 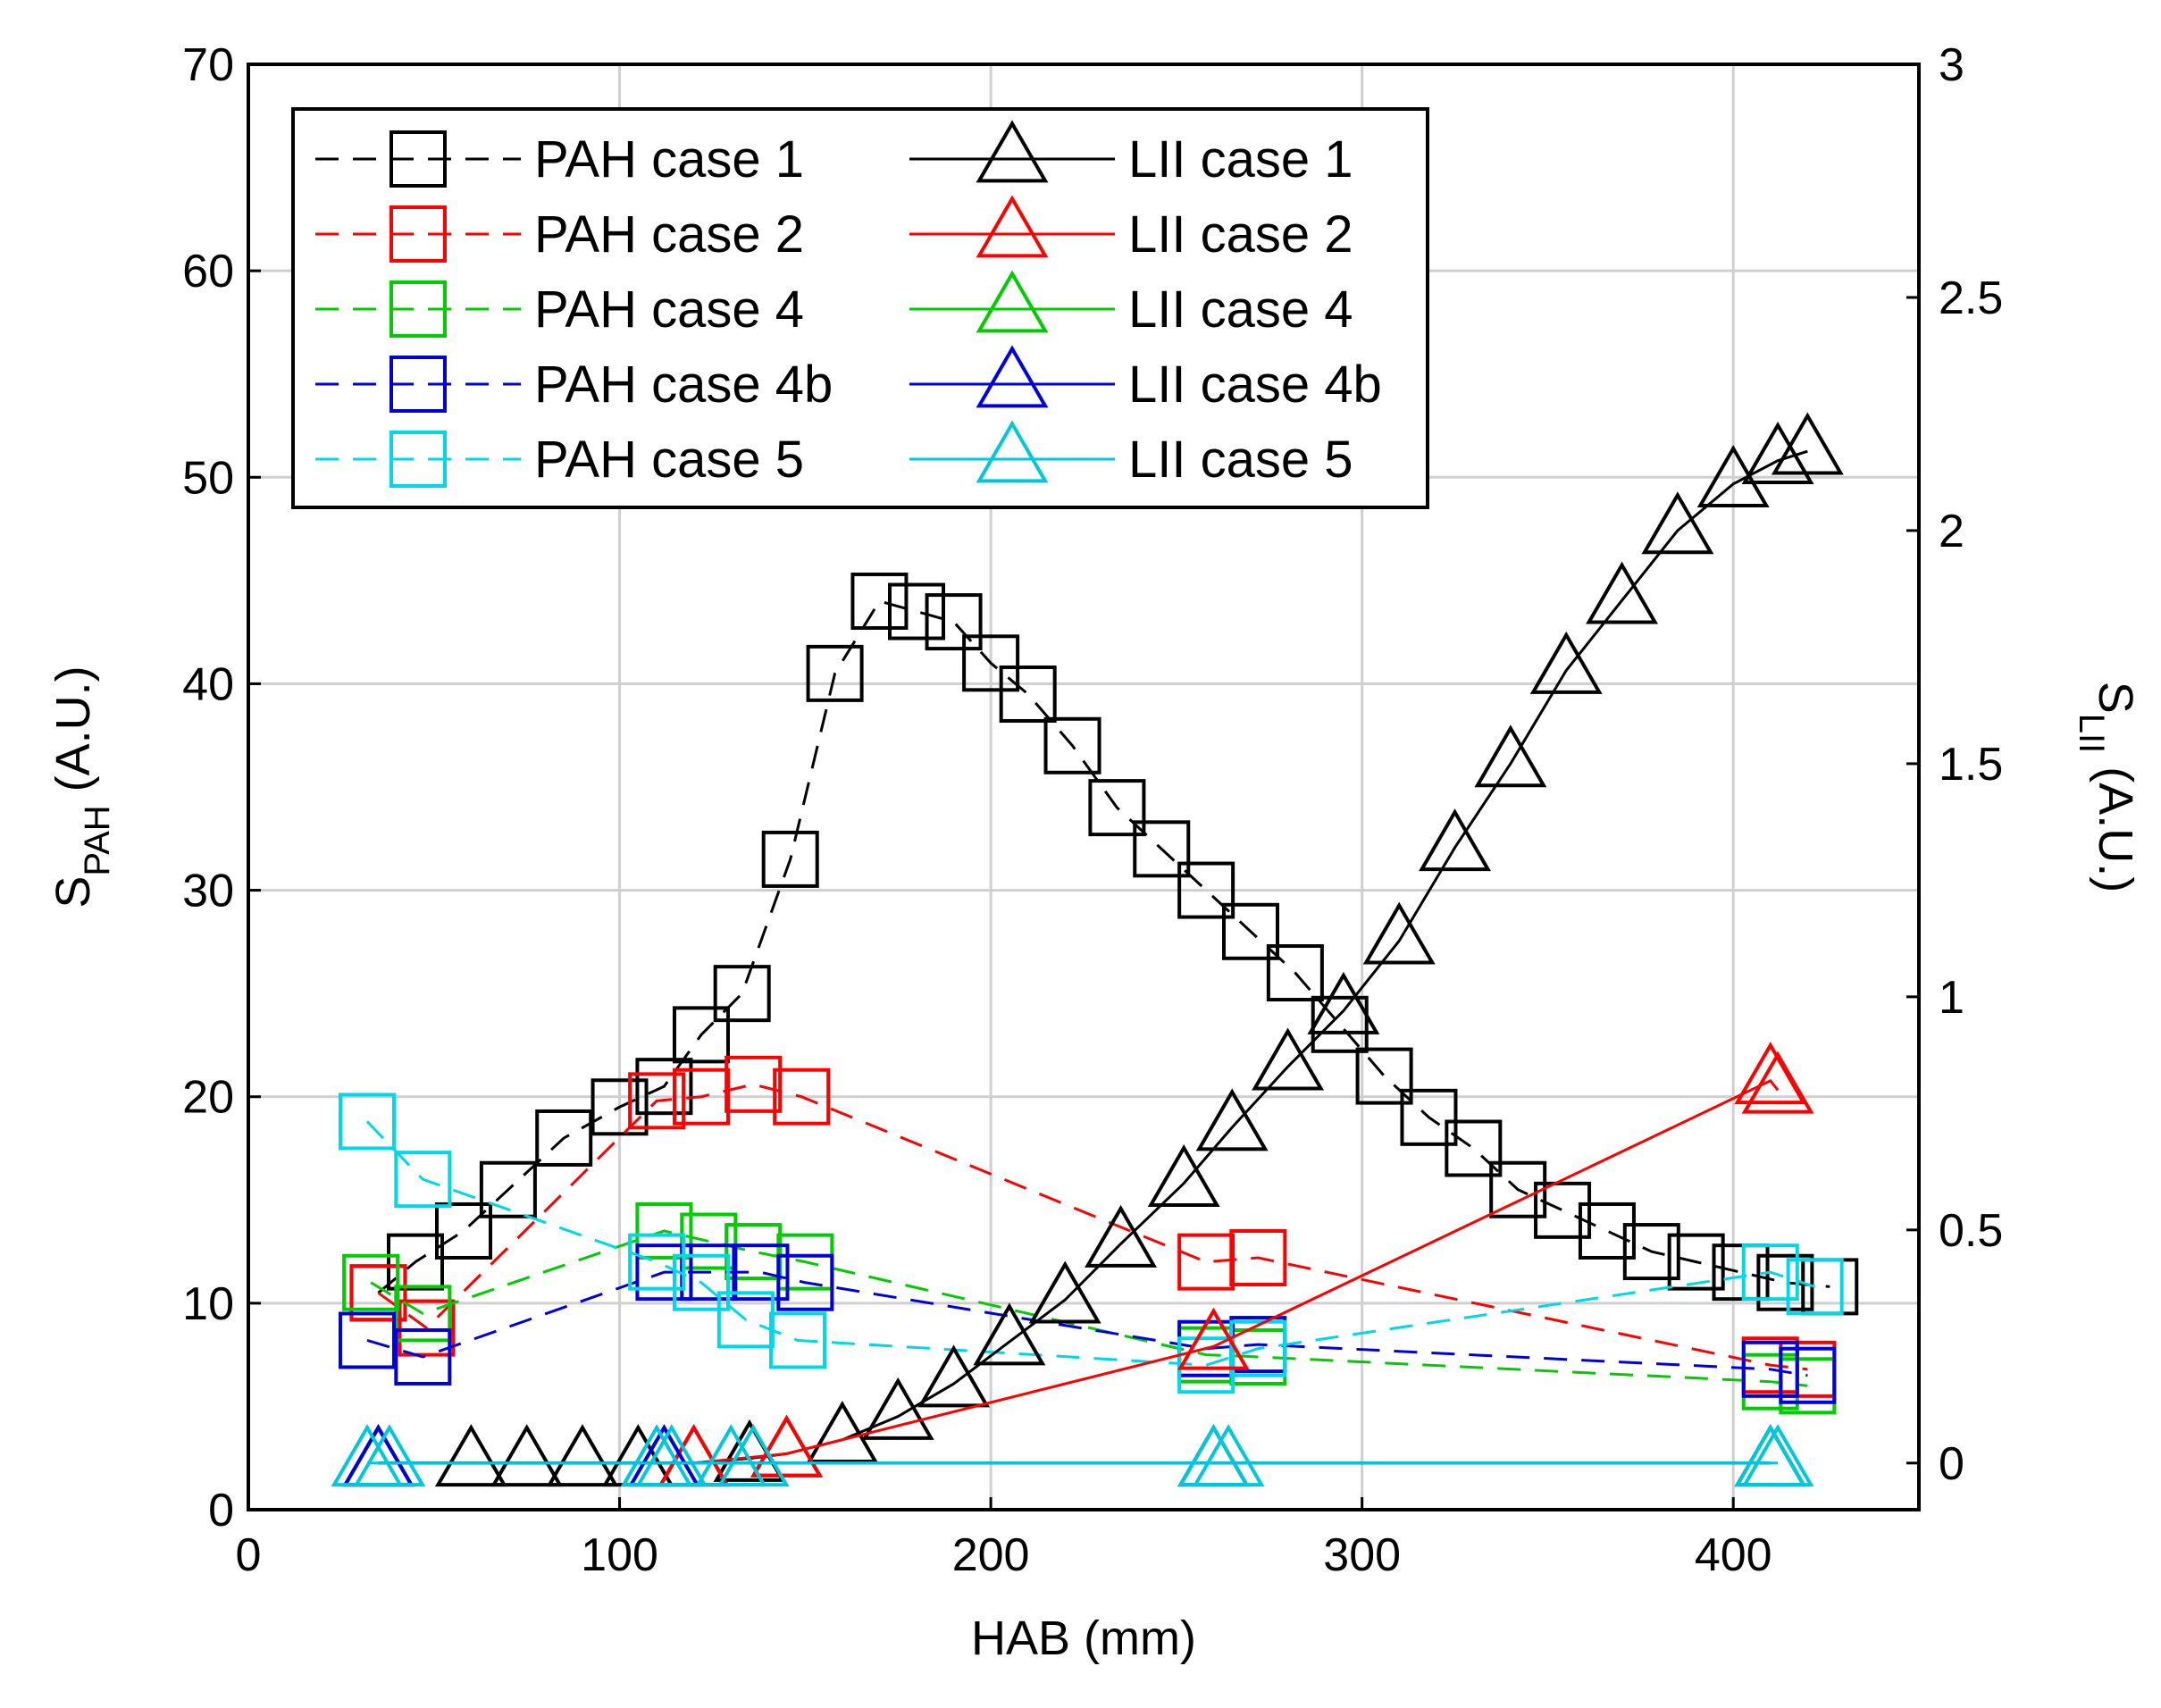 What do you see at coordinates (1240, 234) in the screenshot?
I see `legend-label-lii-case-2: LII case 2` at bounding box center [1240, 234].